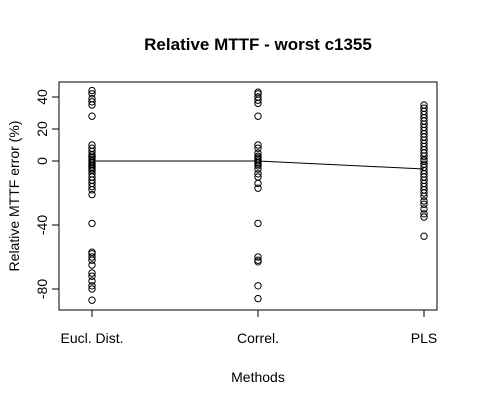  What do you see at coordinates (42, 225) in the screenshot?
I see `y-tick-label-1: -40` at bounding box center [42, 225].